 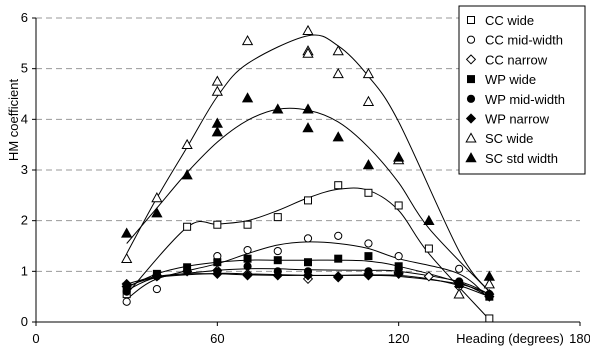 I want to click on y-tick-label: 0, so click(x=24, y=321).